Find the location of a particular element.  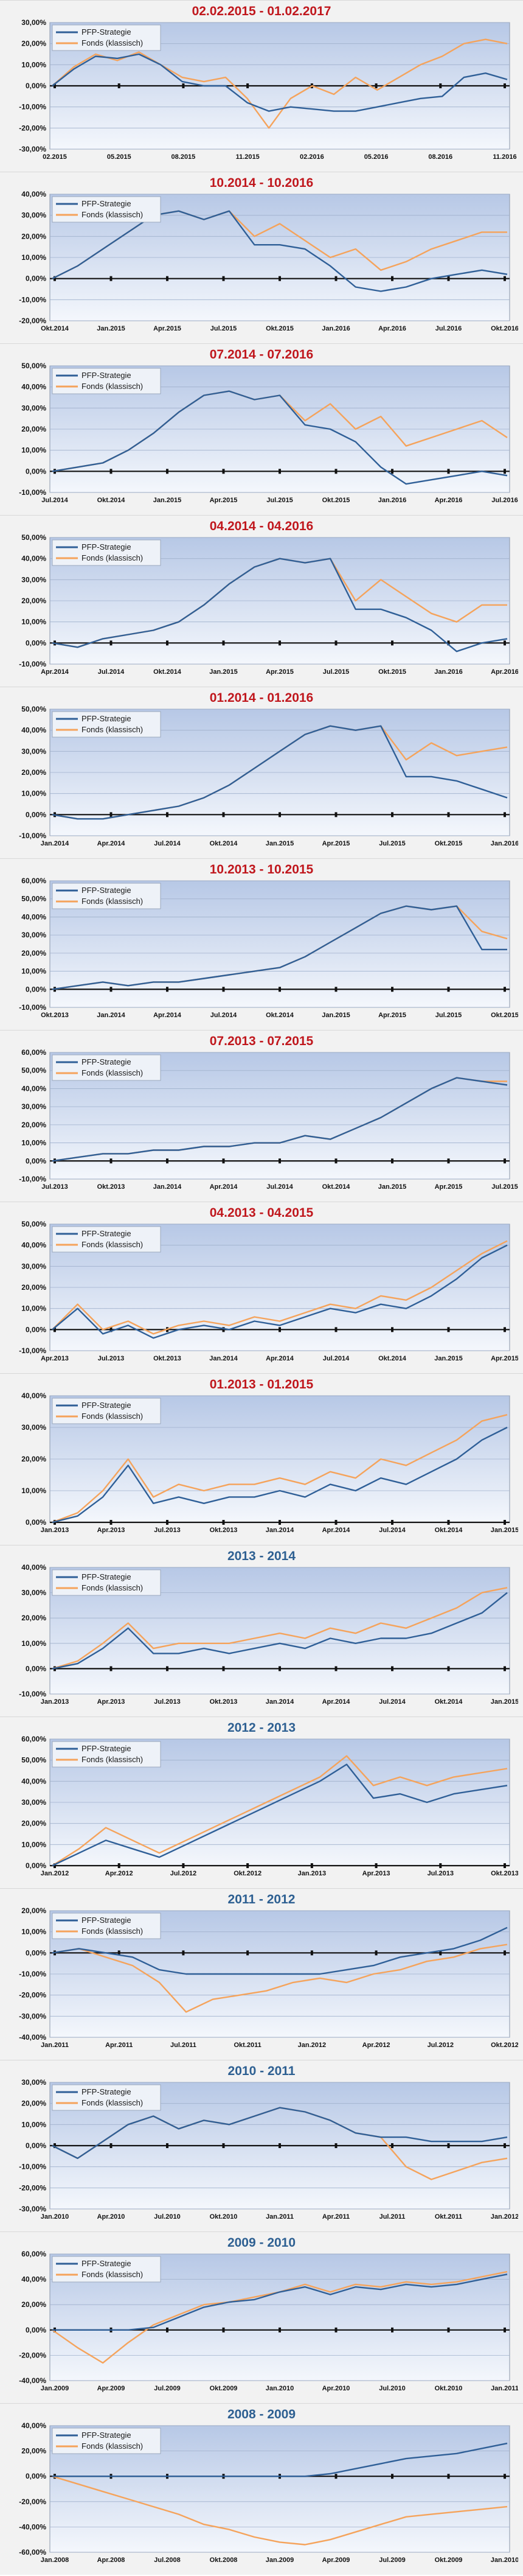

x-tick-label: Jan.2009 is located at coordinates (280, 2560).